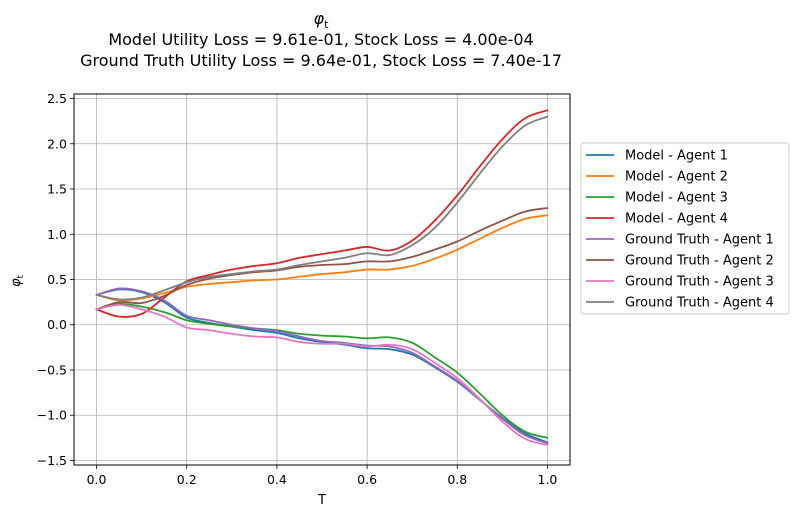 The height and width of the screenshot is (517, 799). I want to click on y-tick-label: 2.5, so click(57, 98).